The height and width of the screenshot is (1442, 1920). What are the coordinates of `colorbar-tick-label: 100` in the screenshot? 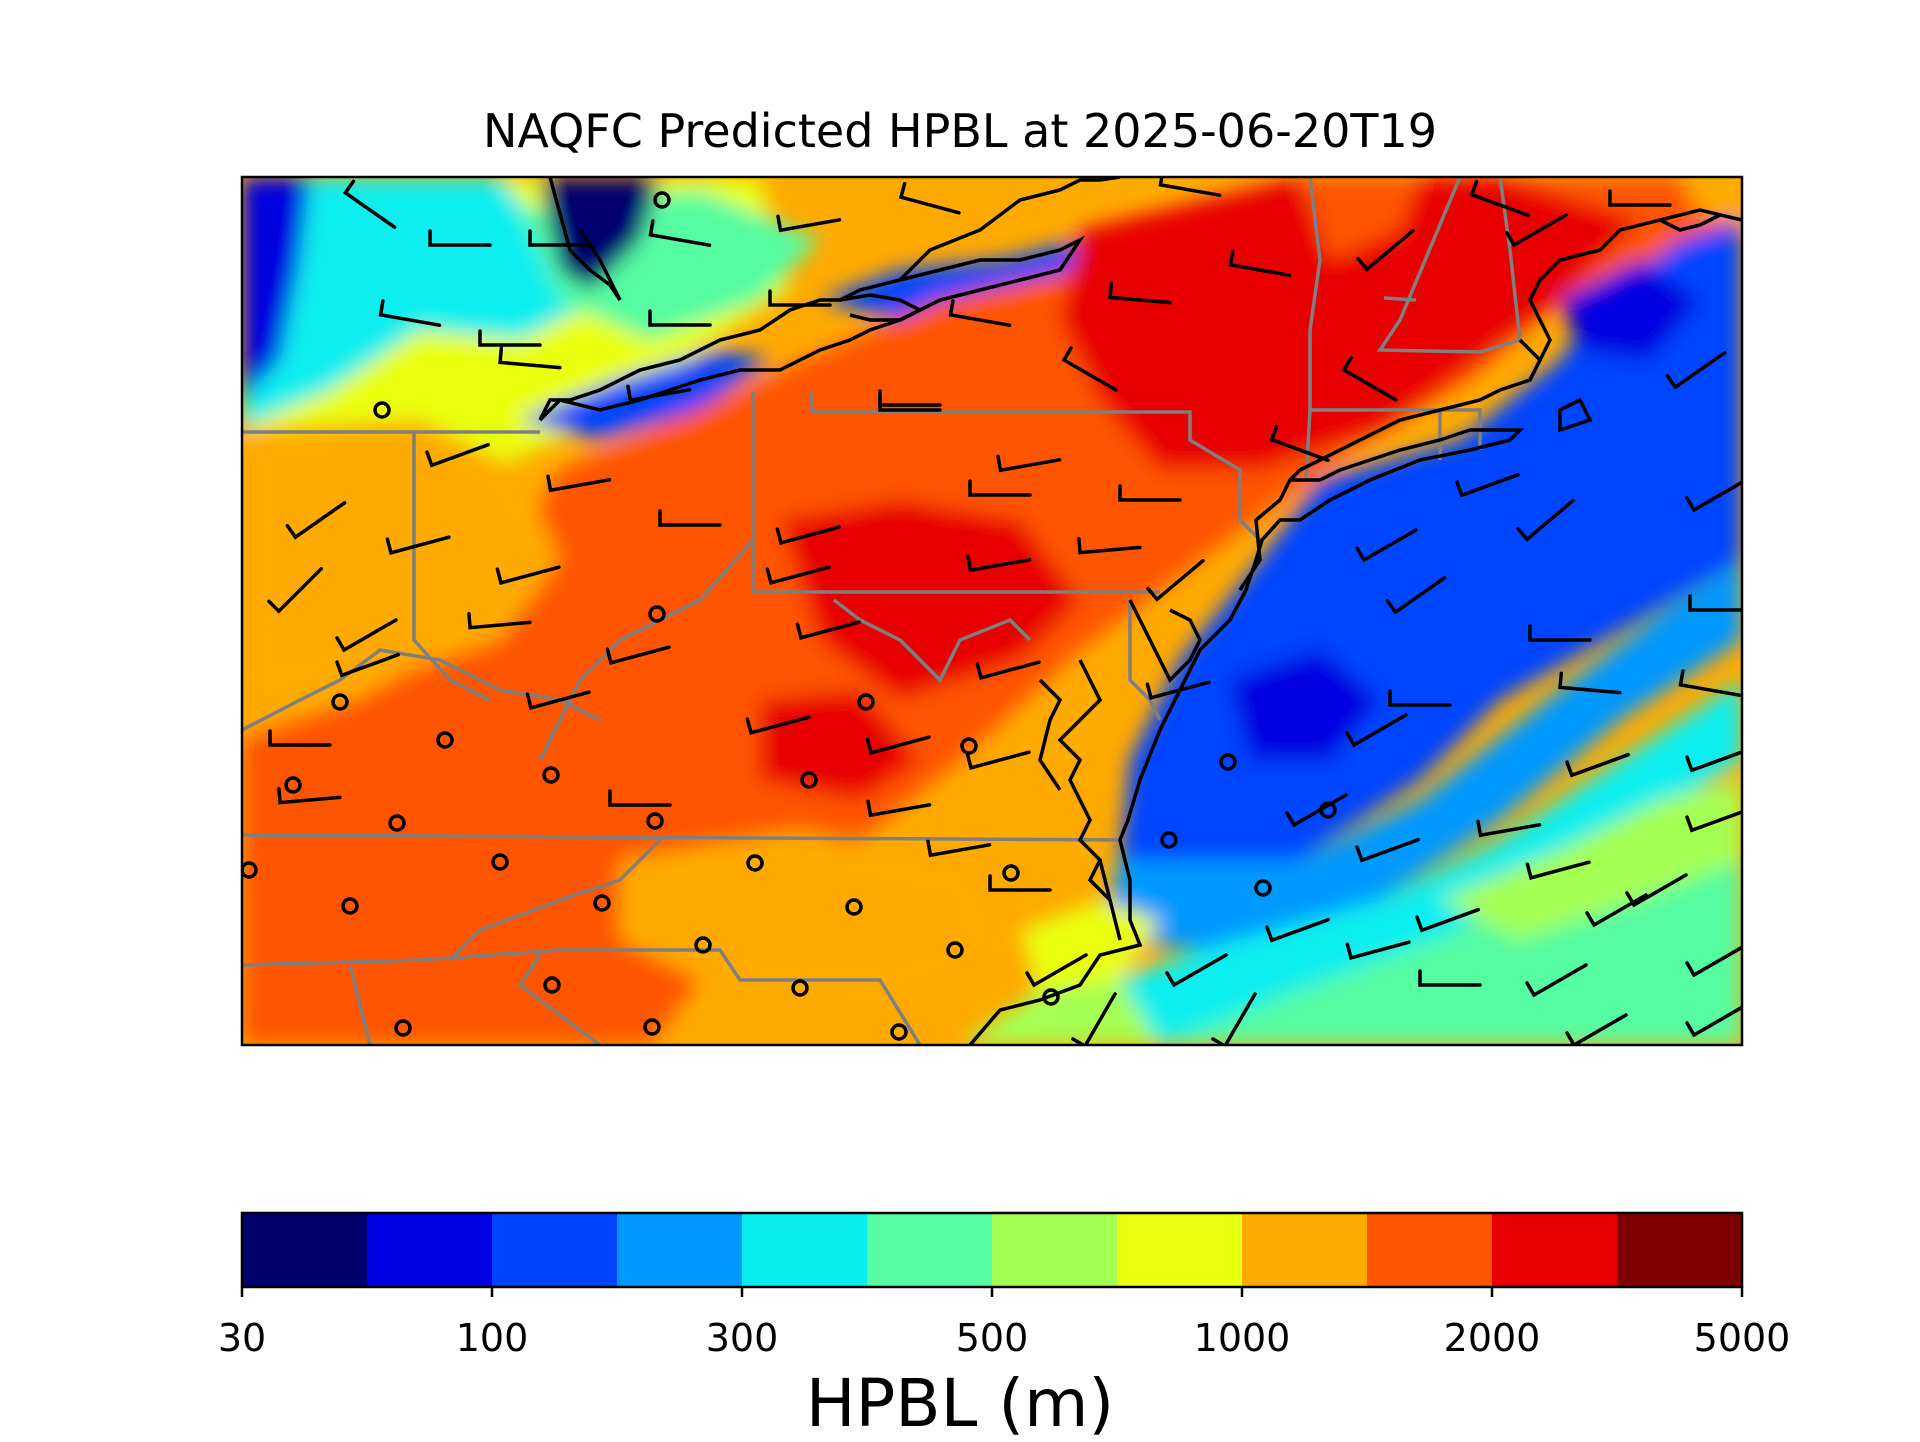 It's located at (492, 1338).